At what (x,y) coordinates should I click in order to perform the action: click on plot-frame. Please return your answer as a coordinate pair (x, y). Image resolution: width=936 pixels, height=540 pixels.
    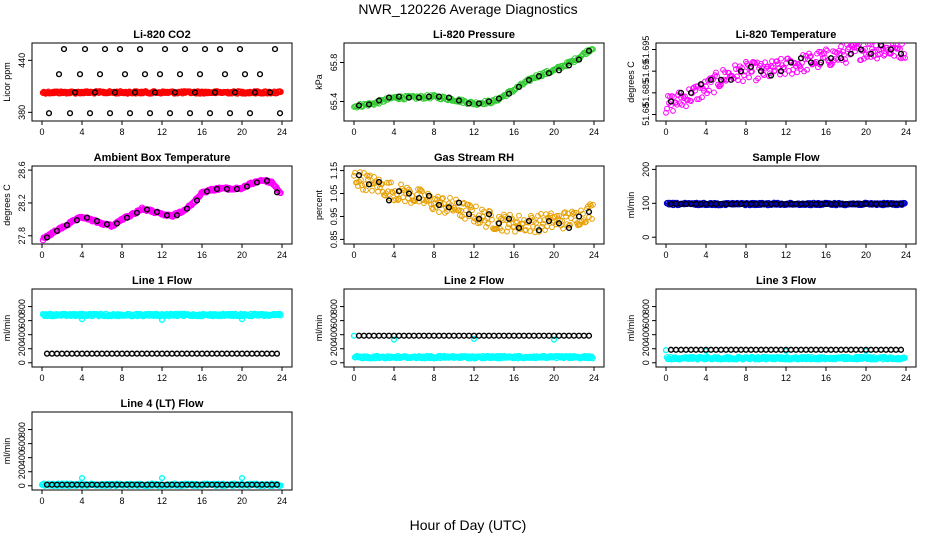
    Looking at the image, I should click on (162, 451).